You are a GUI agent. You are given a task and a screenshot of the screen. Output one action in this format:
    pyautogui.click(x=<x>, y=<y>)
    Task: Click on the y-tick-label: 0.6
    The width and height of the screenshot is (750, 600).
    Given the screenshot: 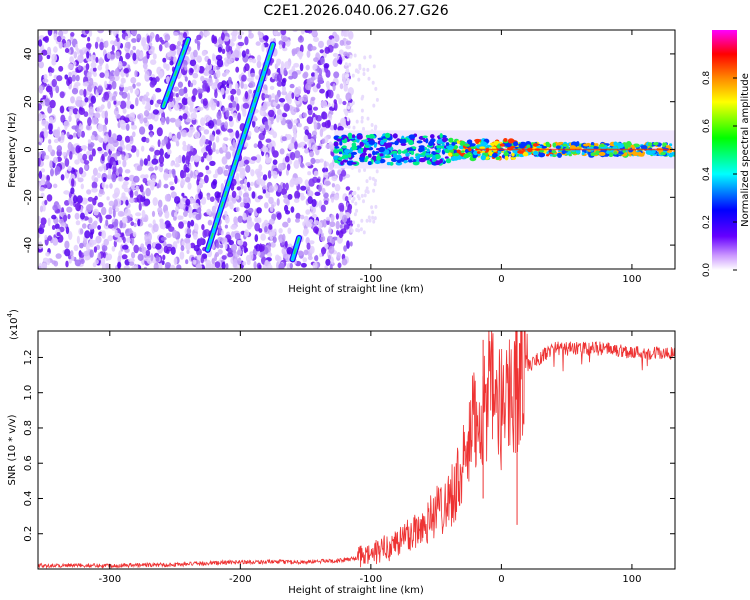 What is the action you would take?
    pyautogui.click(x=28, y=463)
    